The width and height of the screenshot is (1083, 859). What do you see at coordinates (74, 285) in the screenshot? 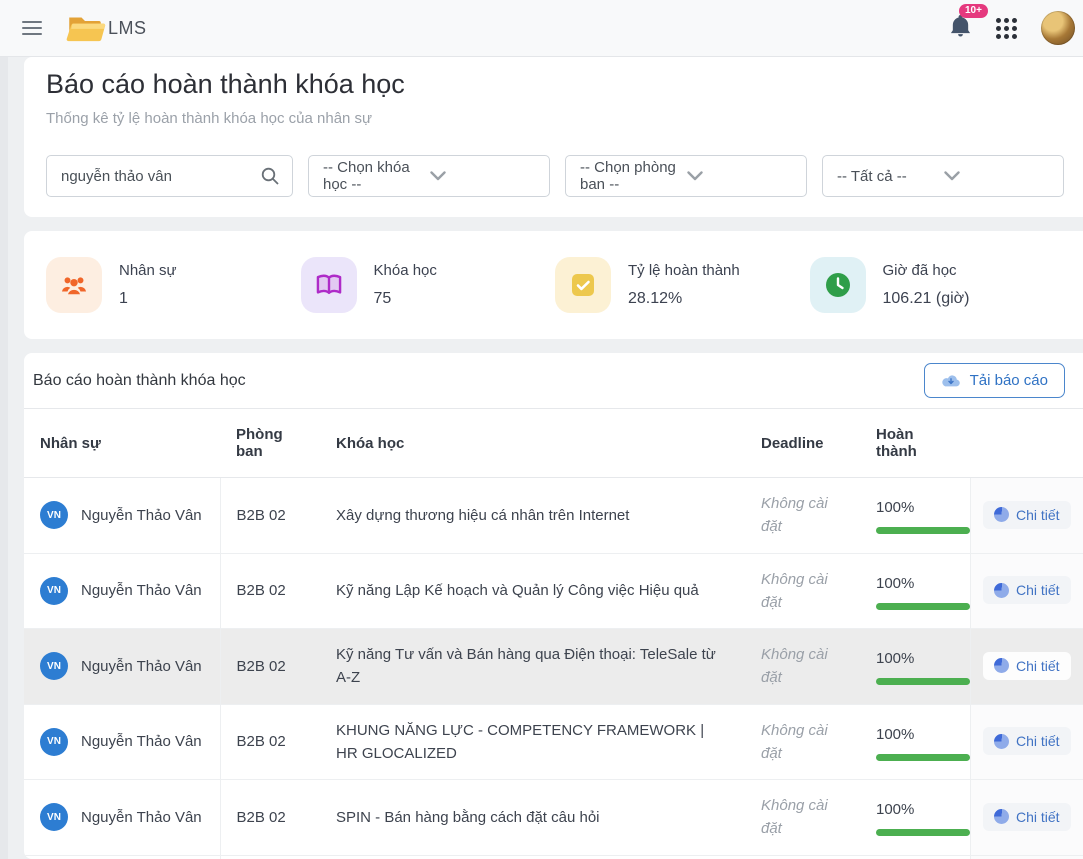
I see `users-icon` at bounding box center [74, 285].